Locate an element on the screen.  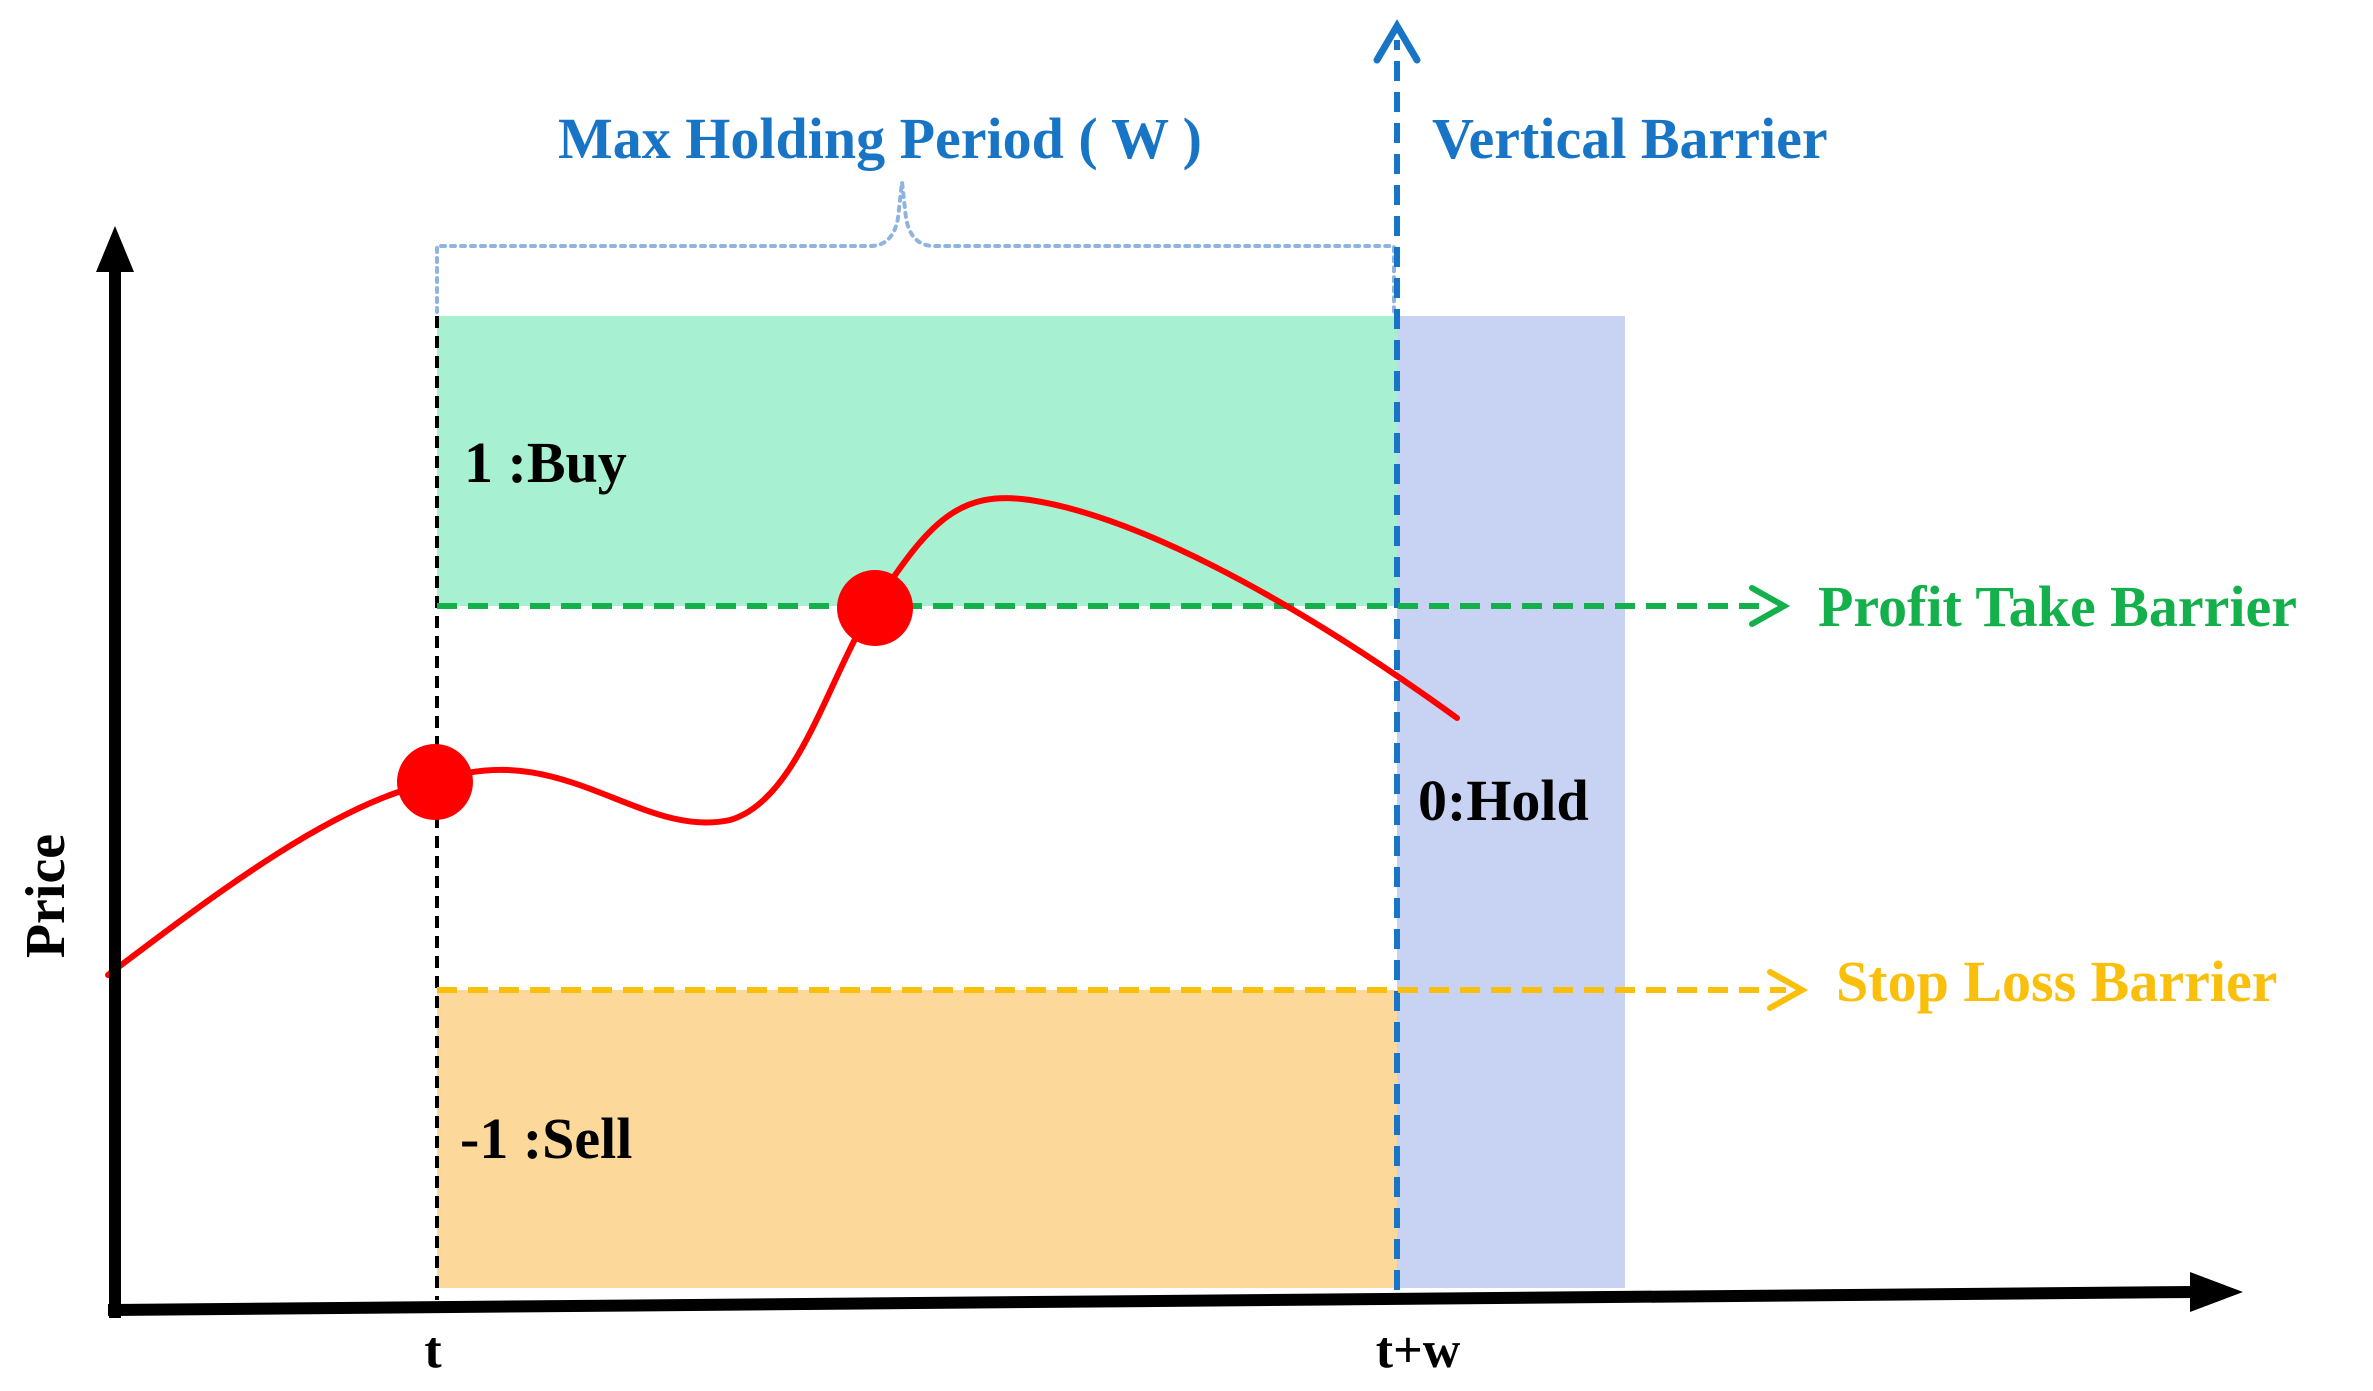
hold-zone is located at coordinates (1511, 802).